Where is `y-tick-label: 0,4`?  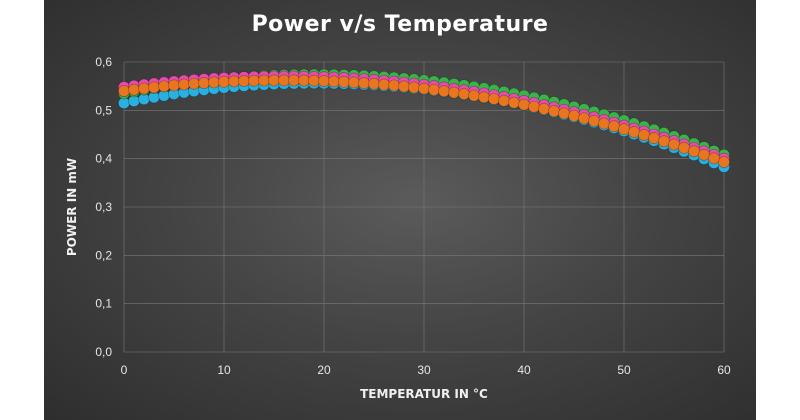
y-tick-label: 0,4 is located at coordinates (103, 159).